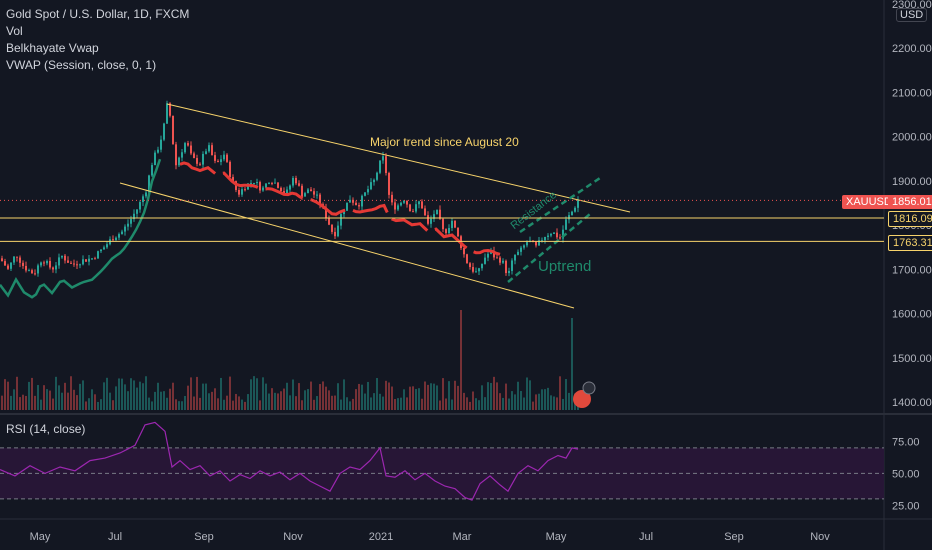 The height and width of the screenshot is (550, 932). I want to click on currency-badge: USD, so click(912, 15).